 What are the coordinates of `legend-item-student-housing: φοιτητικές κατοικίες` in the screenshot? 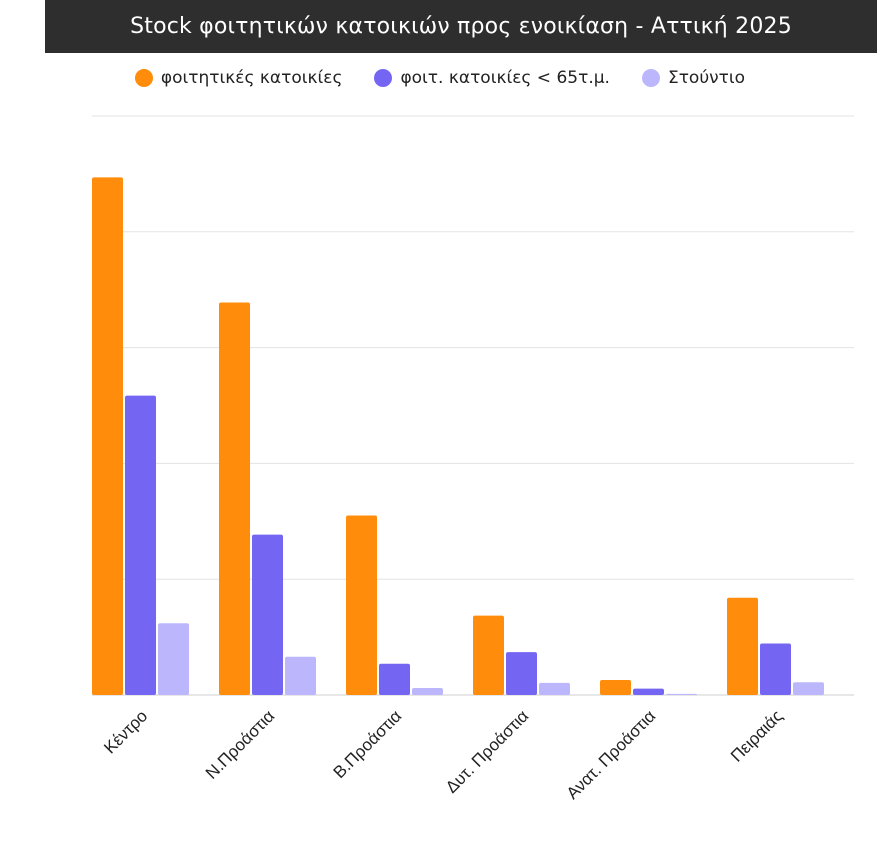 It's located at (238, 78).